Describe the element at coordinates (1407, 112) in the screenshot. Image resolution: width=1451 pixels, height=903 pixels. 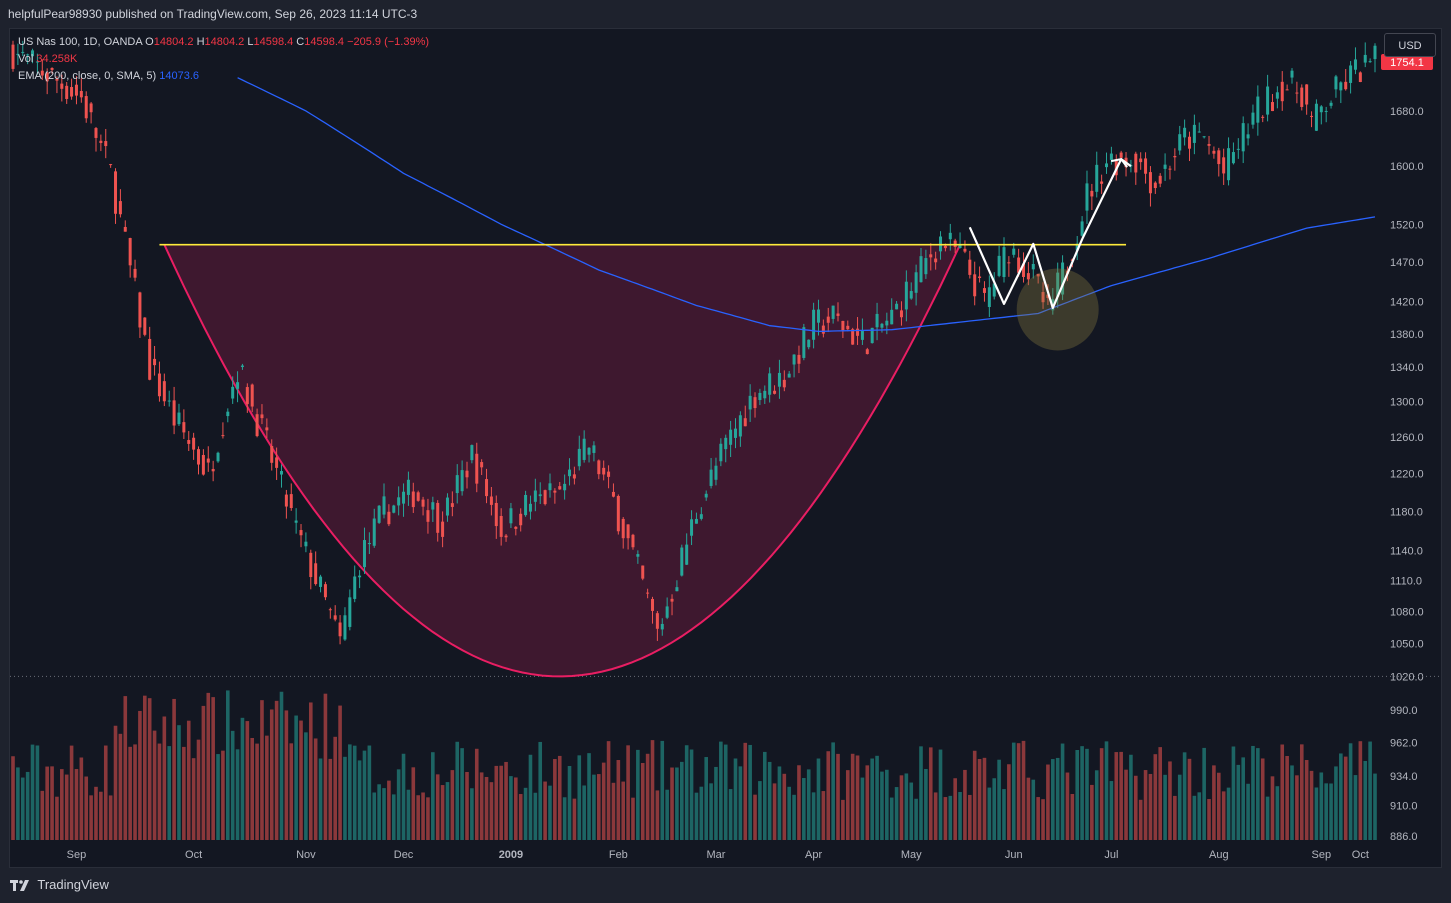
I see `y-tick-label: 1680.0` at that location.